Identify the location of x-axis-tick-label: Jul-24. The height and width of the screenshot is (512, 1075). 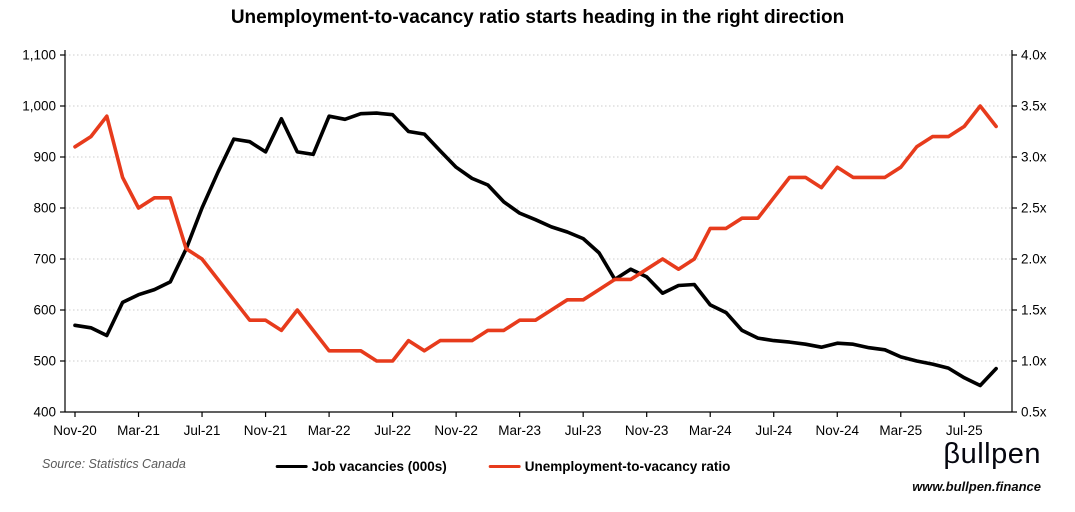
(773, 430).